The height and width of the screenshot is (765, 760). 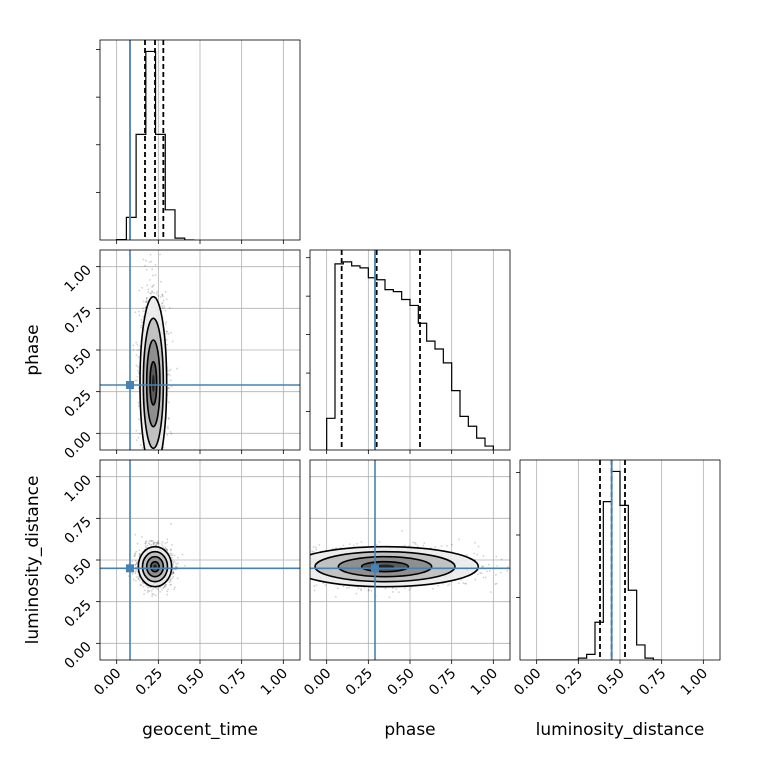 What do you see at coordinates (694, 682) in the screenshot?
I see `x-tick-label-luminosity_distance: 1.00` at bounding box center [694, 682].